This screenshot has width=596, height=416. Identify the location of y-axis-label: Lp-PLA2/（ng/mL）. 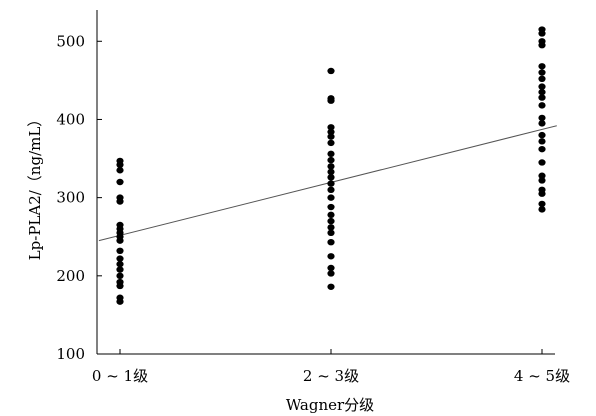
(35, 186).